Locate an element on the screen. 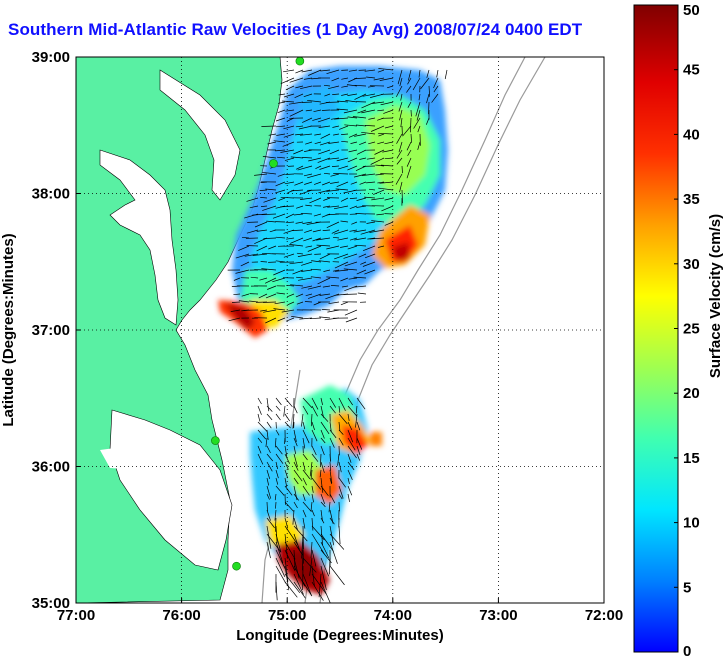 This screenshot has height=659, width=724. albemarle-arm is located at coordinates (135, 458).